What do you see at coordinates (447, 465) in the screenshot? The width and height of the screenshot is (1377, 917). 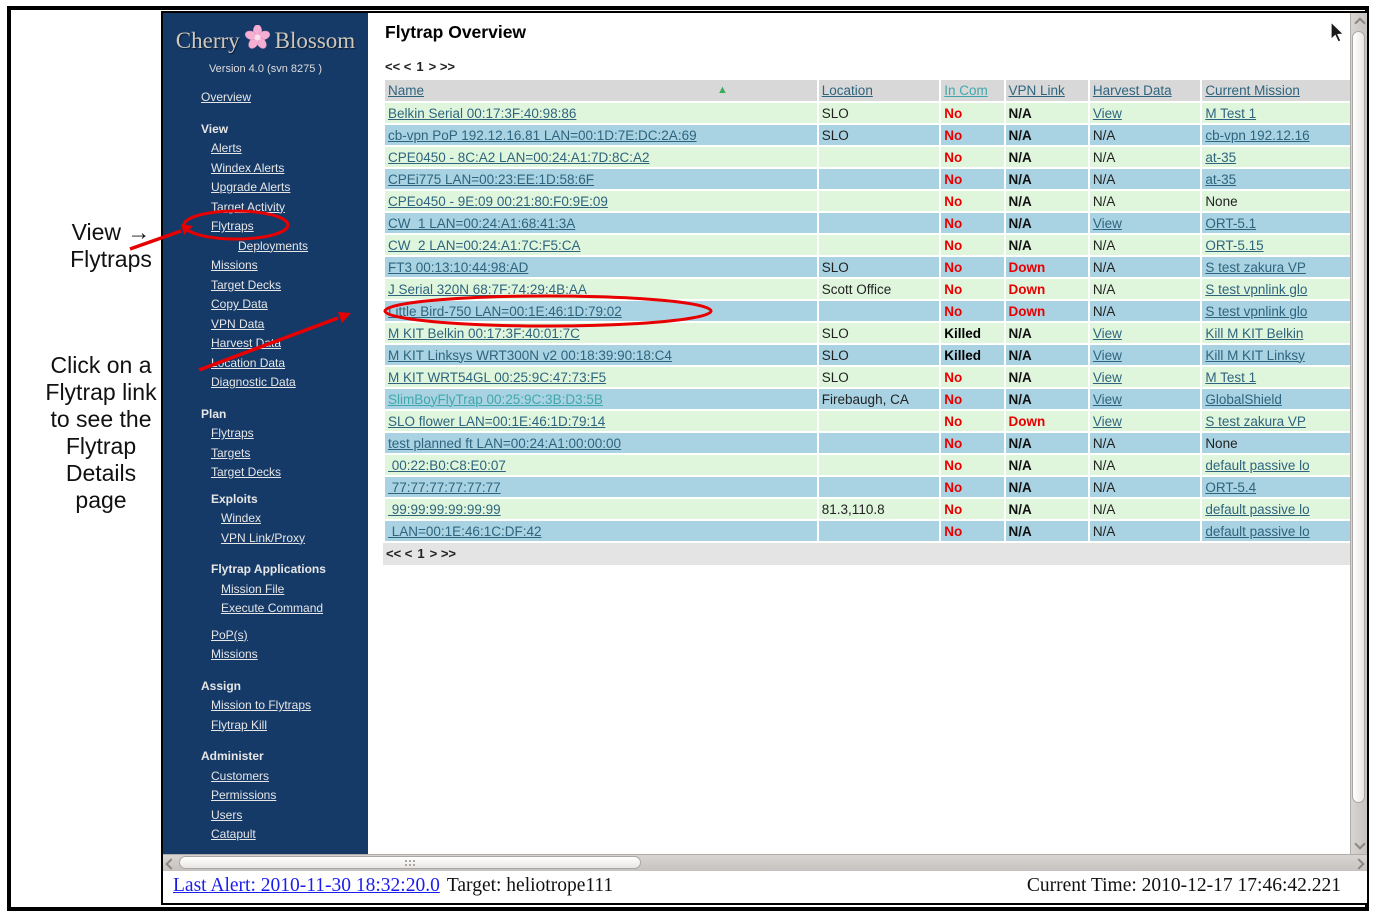 I see `flytrap-name-link: 00:22:B0:C8:E0:07` at bounding box center [447, 465].